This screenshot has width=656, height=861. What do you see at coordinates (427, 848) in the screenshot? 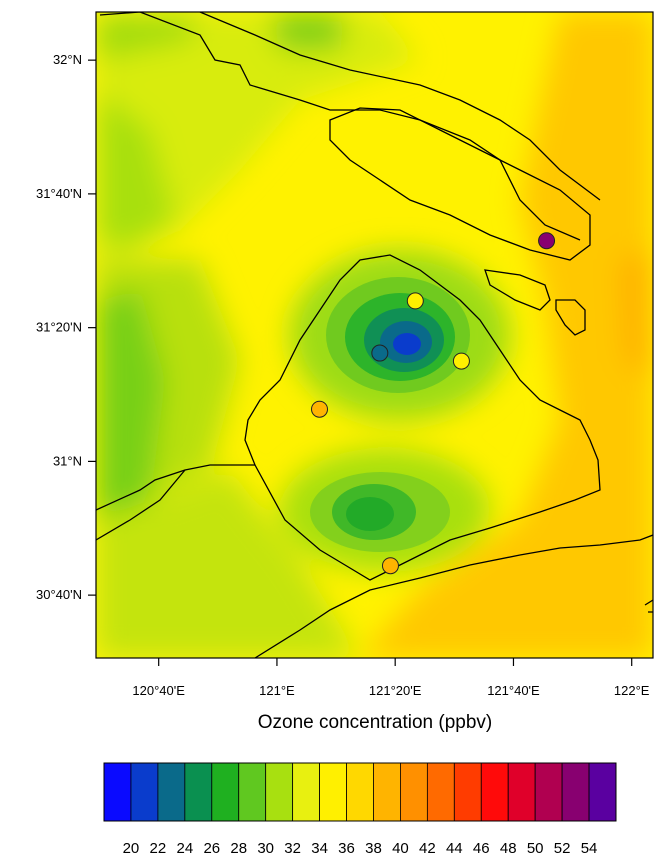
I see `colorbar-label: 42` at bounding box center [427, 848].